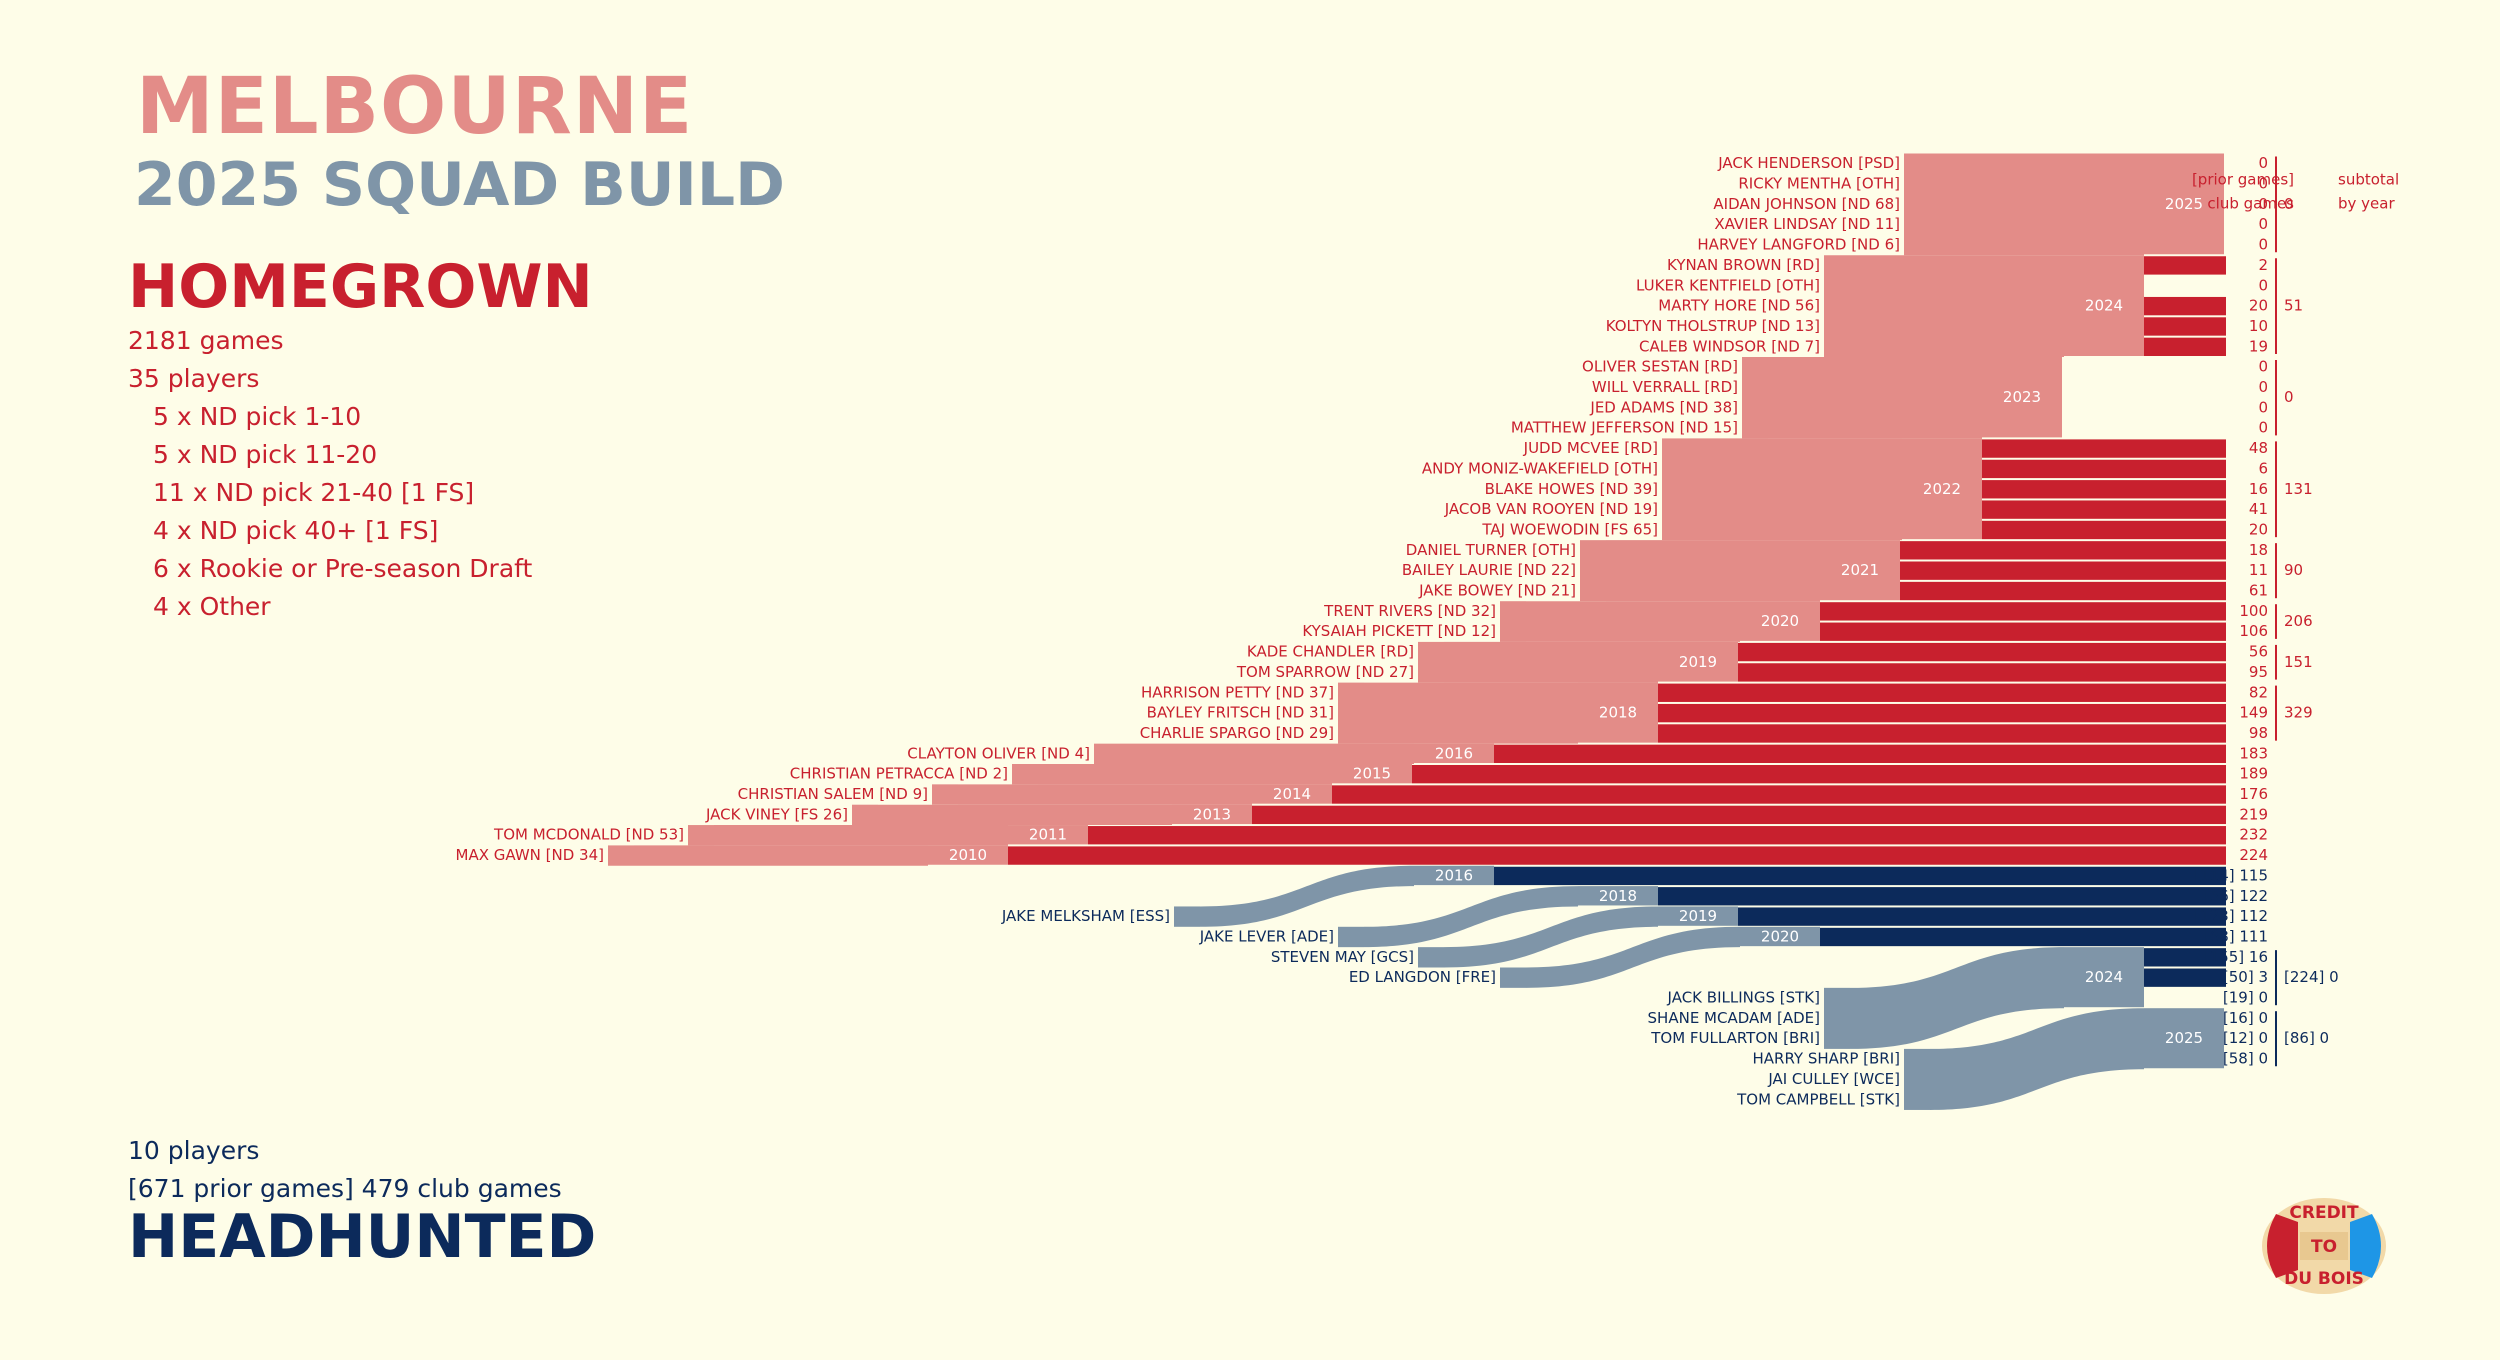 The height and width of the screenshot is (1360, 2500). I want to click on homegrown-breakdown-item: 6 x Rookie or Pre-season Draft, so click(343, 568).